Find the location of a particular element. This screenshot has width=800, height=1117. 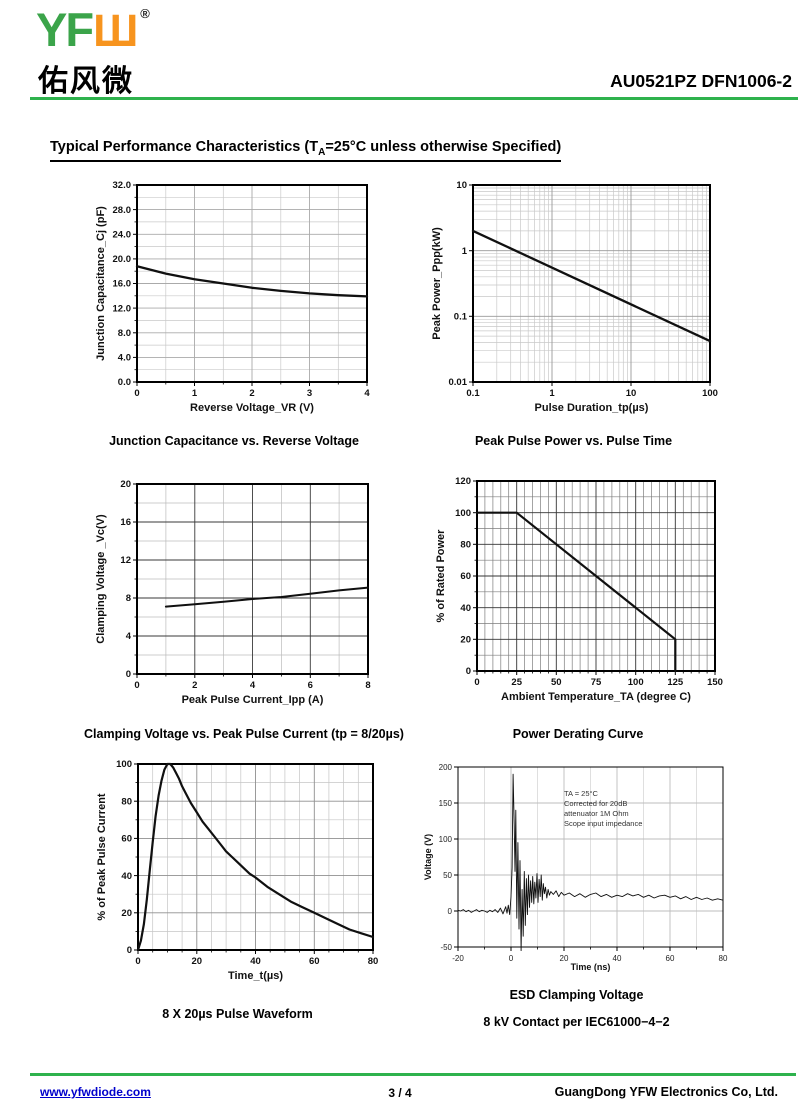

svg-text: Reverse Voltage_VR (V) is located at coordinates (252, 408).